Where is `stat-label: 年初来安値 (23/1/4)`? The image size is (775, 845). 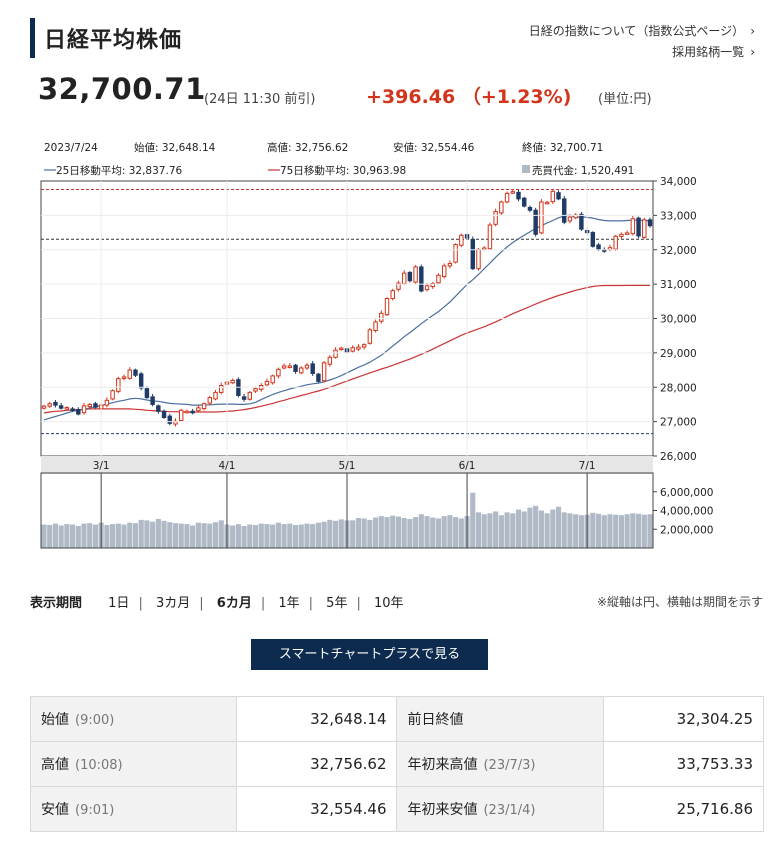 stat-label: 年初来安値 (23/1/4) is located at coordinates (500, 809).